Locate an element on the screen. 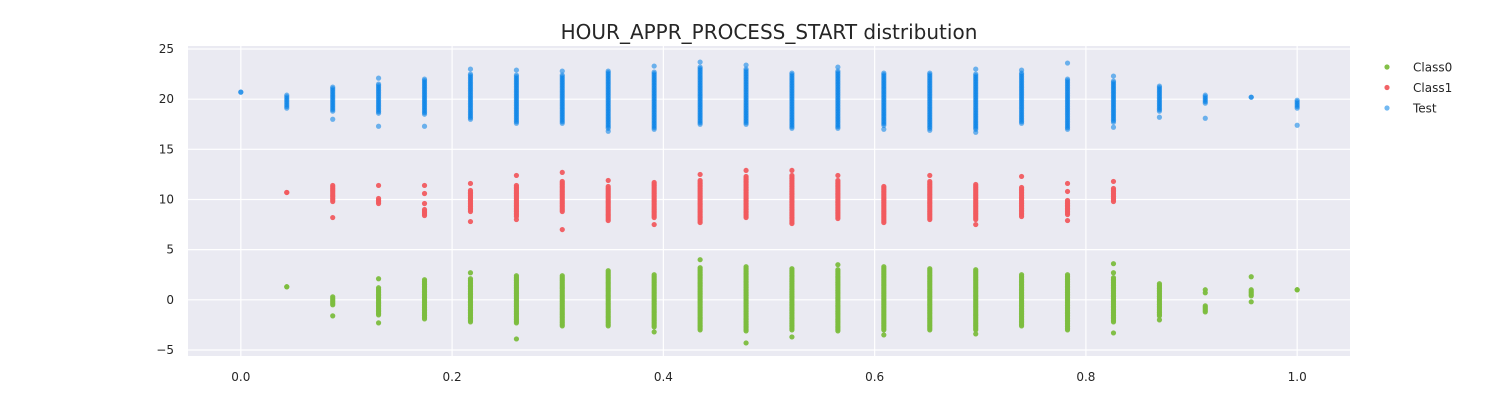 The width and height of the screenshot is (1500, 400). legend: Class0 Class1 Test is located at coordinates (1418, 88).